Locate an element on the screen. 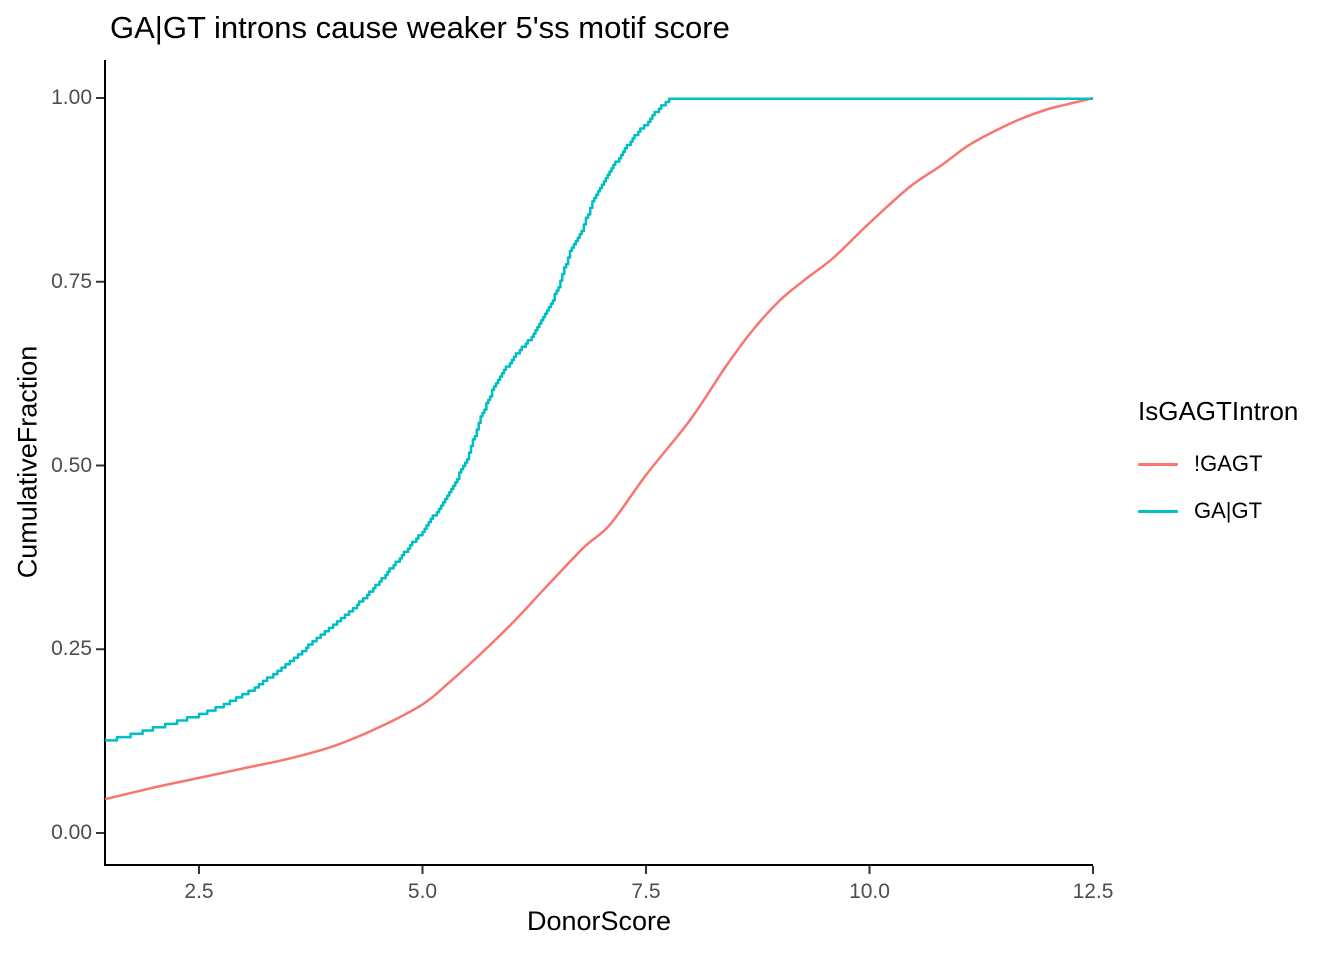 This screenshot has width=1344, height=960. legend-item: GA|GT is located at coordinates (1218, 511).